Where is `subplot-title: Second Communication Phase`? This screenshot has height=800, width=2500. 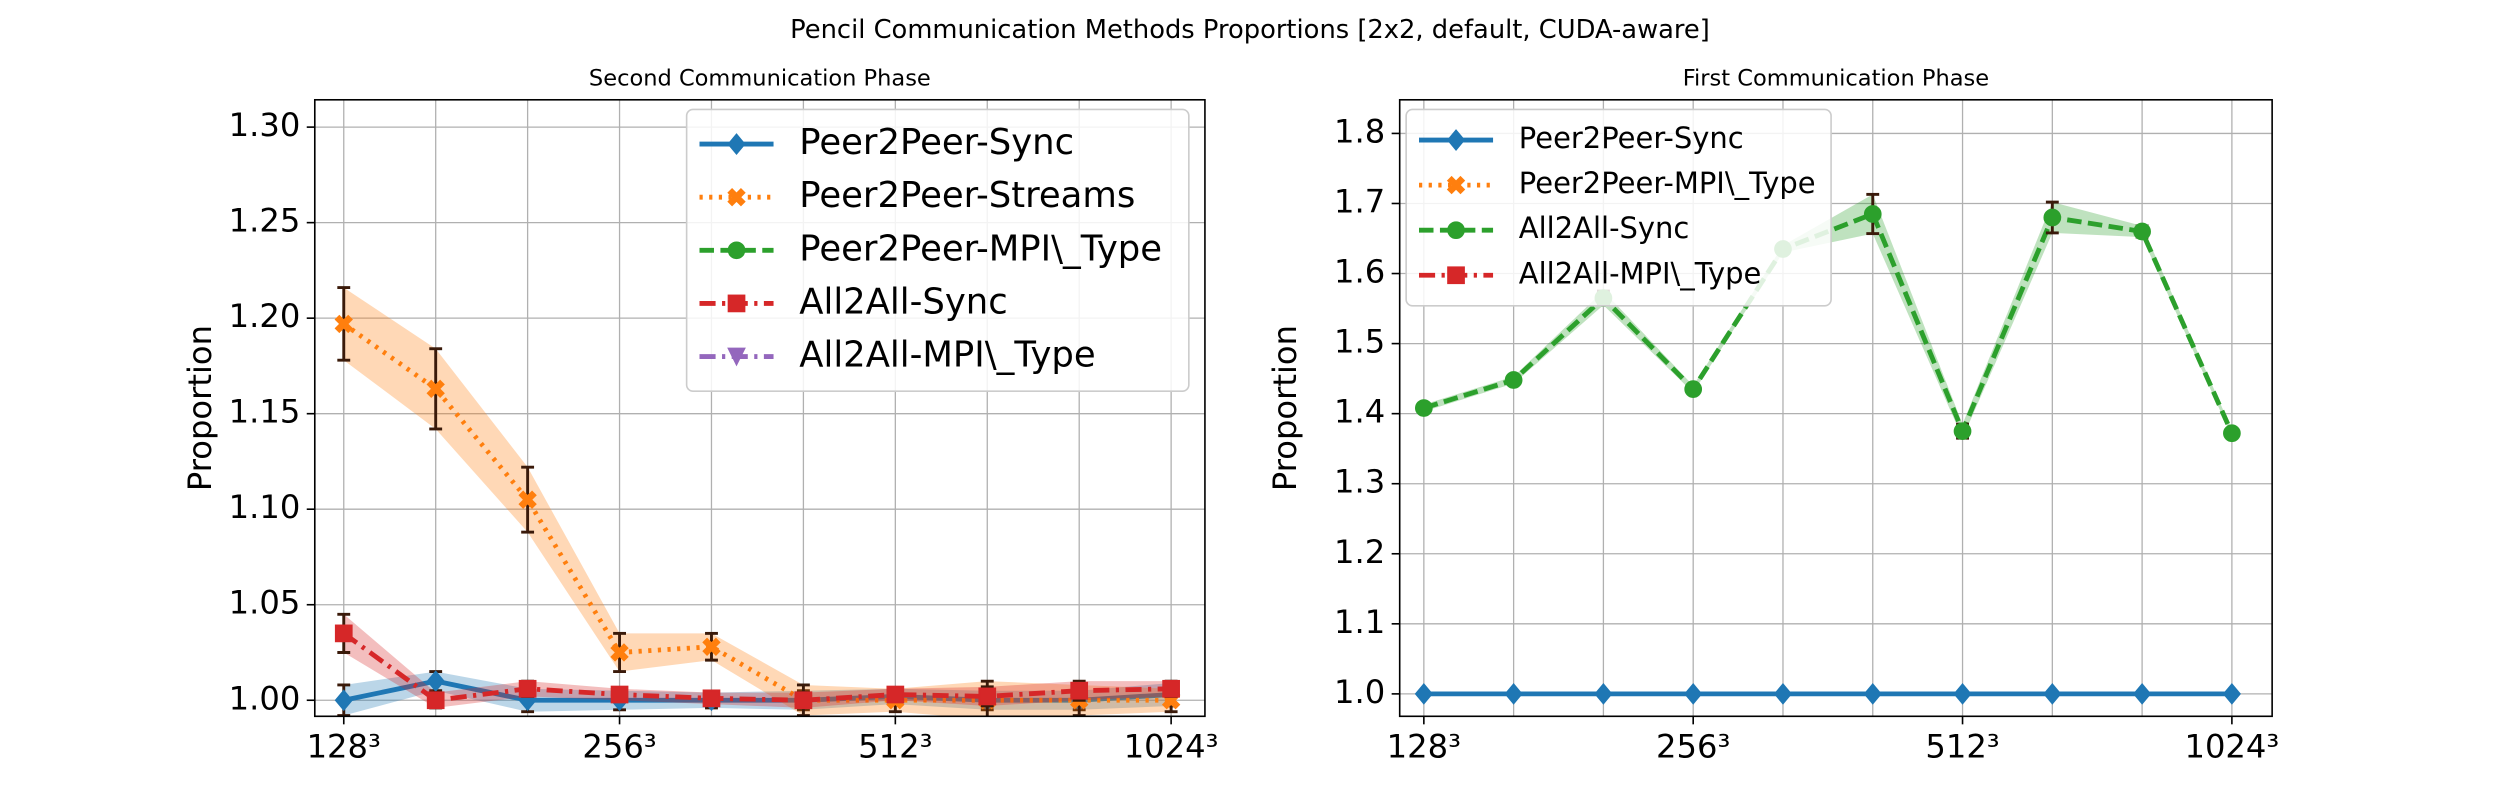
subplot-title: Second Communication Phase is located at coordinates (760, 78).